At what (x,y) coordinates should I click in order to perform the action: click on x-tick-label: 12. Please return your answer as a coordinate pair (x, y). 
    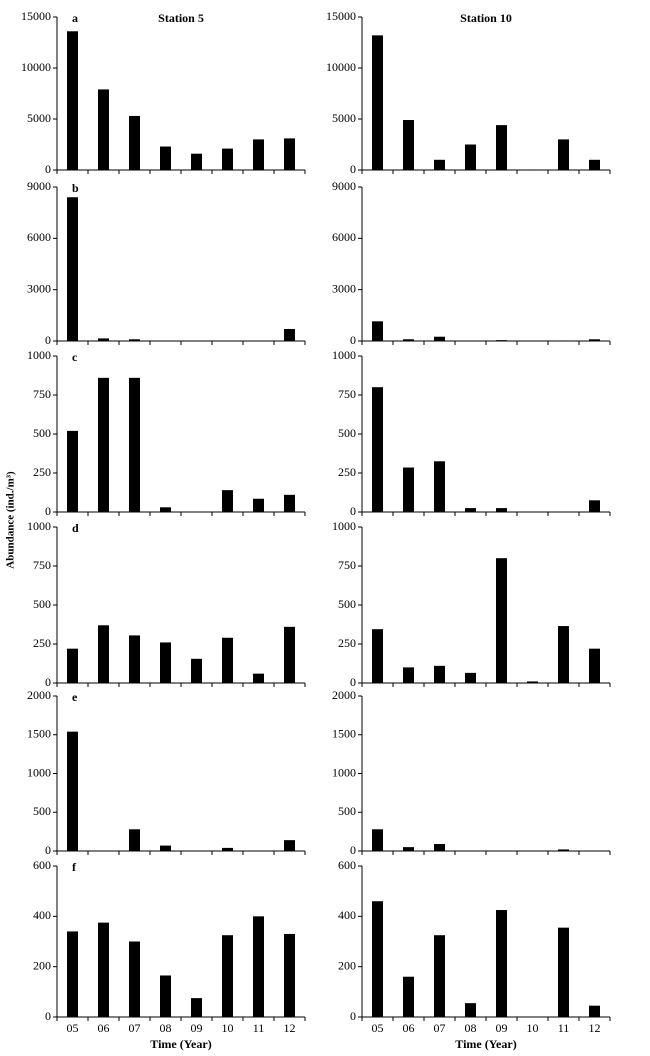
    Looking at the image, I should click on (290, 1028).